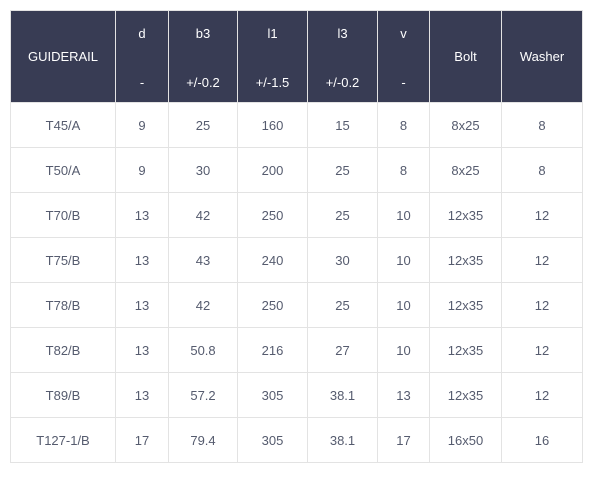  I want to click on cell-l3: 30, so click(342, 260).